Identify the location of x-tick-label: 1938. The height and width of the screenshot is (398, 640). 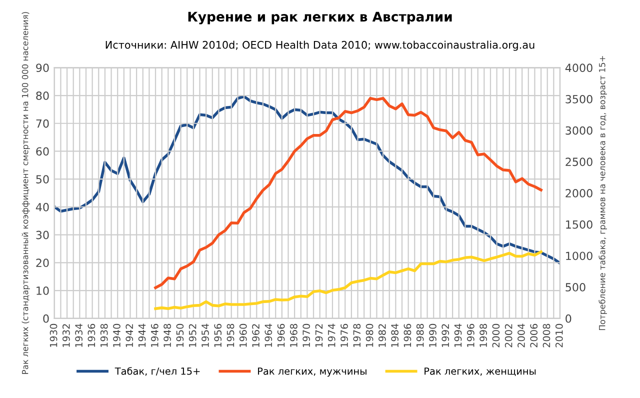
(104, 335).